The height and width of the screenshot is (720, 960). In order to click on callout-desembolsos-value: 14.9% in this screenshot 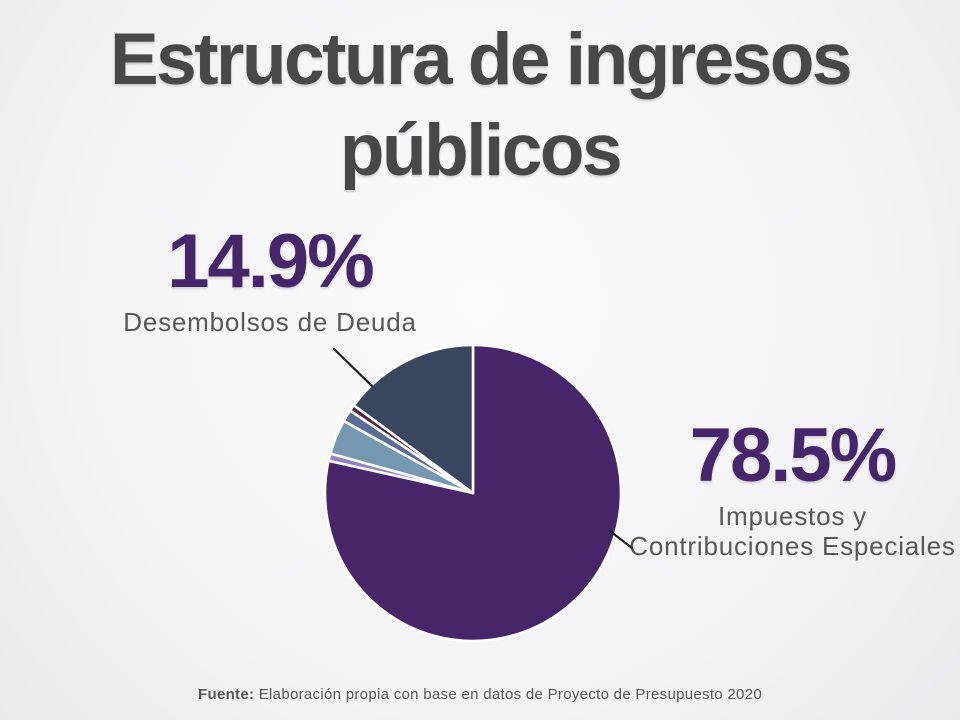, I will do `click(271, 261)`.